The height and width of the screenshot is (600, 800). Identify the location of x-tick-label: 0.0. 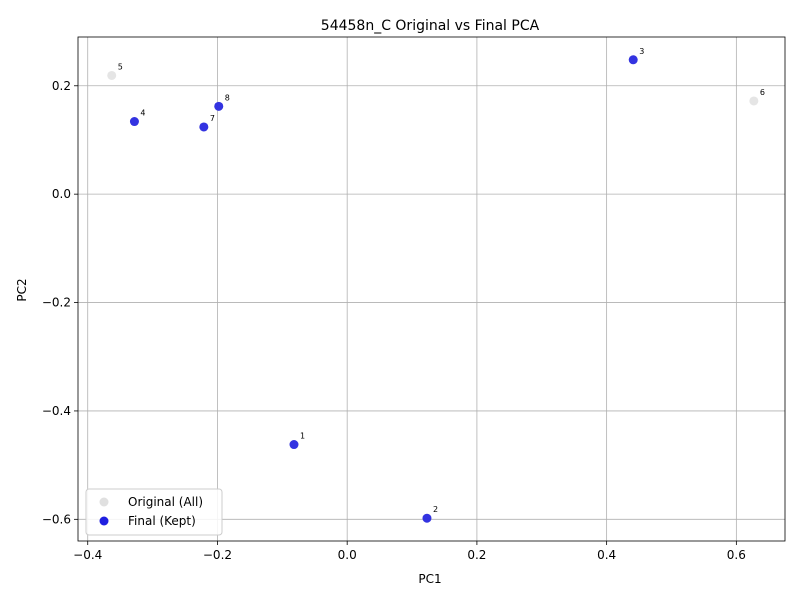
(347, 555).